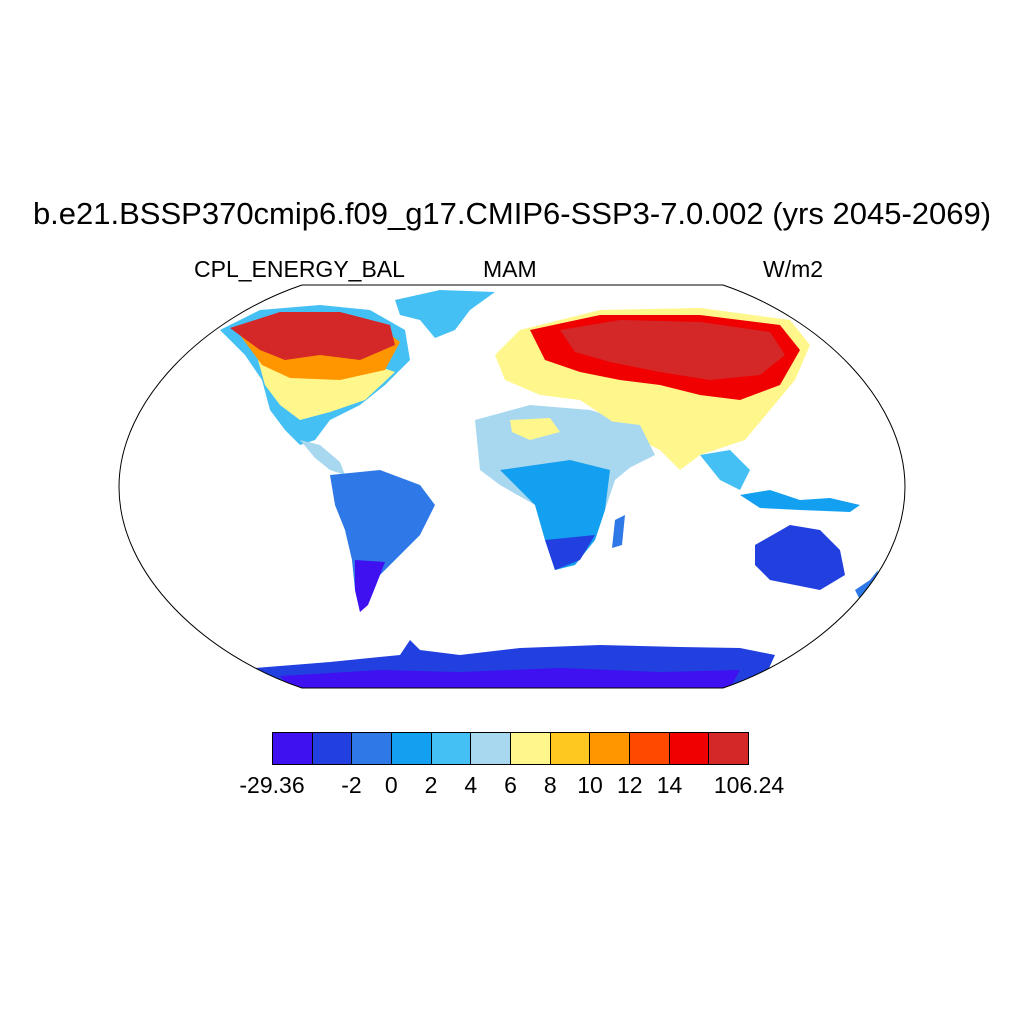 This screenshot has width=1024, height=1024. I want to click on colorbar-tick-label: 8, so click(550, 785).